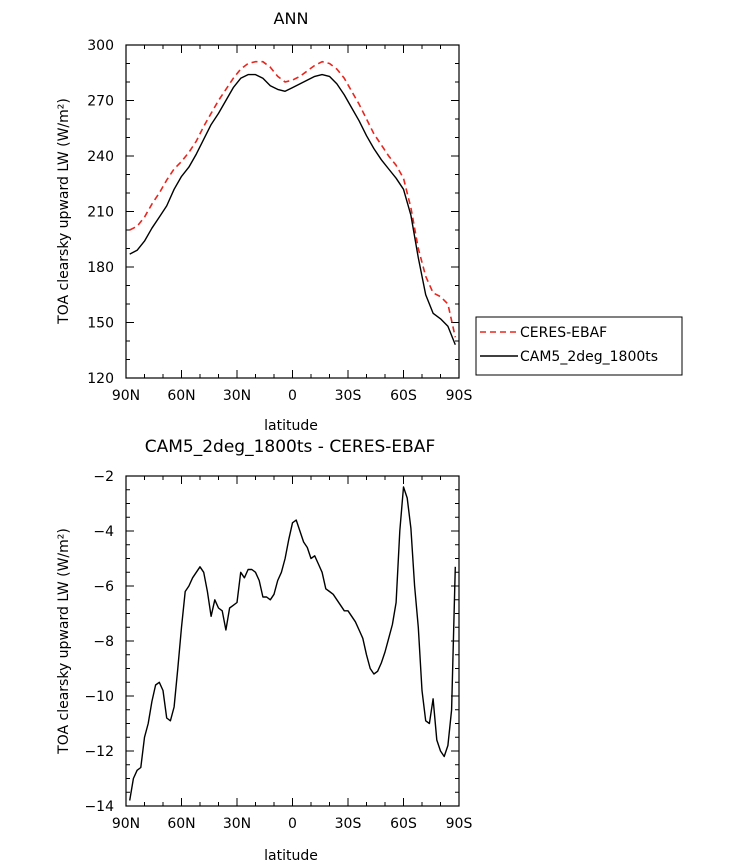 Image resolution: width=733 pixels, height=866 pixels. I want to click on legend-box, so click(579, 346).